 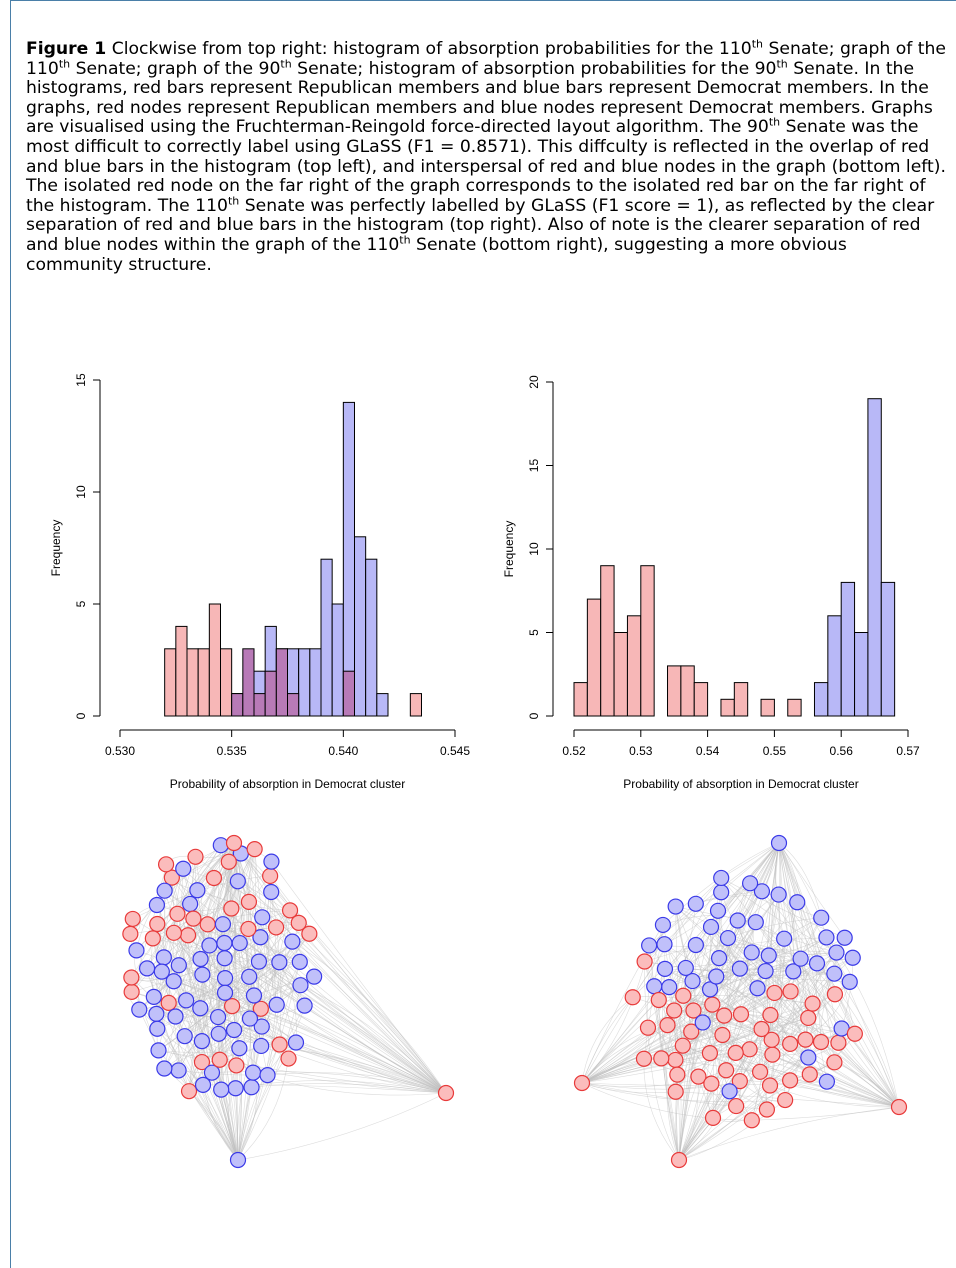 I want to click on x-tick-label: 0.53, so click(x=641, y=751).